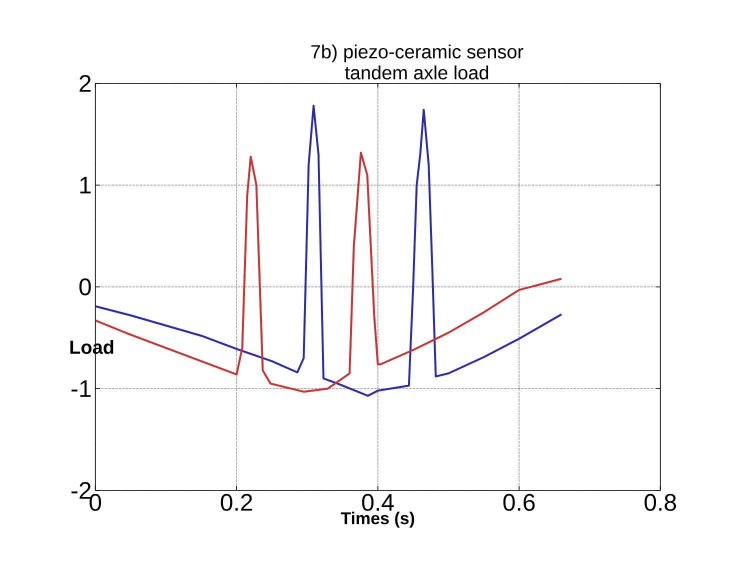  Describe the element at coordinates (85, 185) in the screenshot. I see `y-tick-label: 1` at that location.